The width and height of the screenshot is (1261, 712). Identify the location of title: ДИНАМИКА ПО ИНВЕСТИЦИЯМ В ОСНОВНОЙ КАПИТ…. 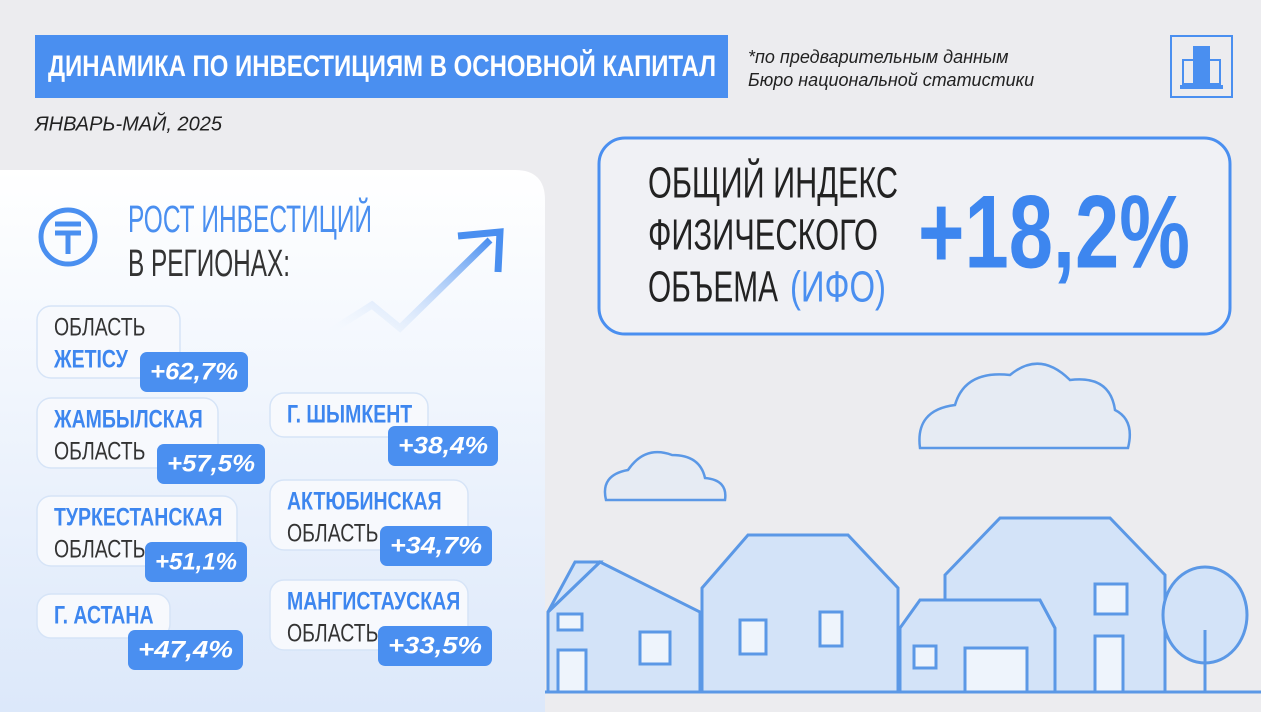
(382, 66).